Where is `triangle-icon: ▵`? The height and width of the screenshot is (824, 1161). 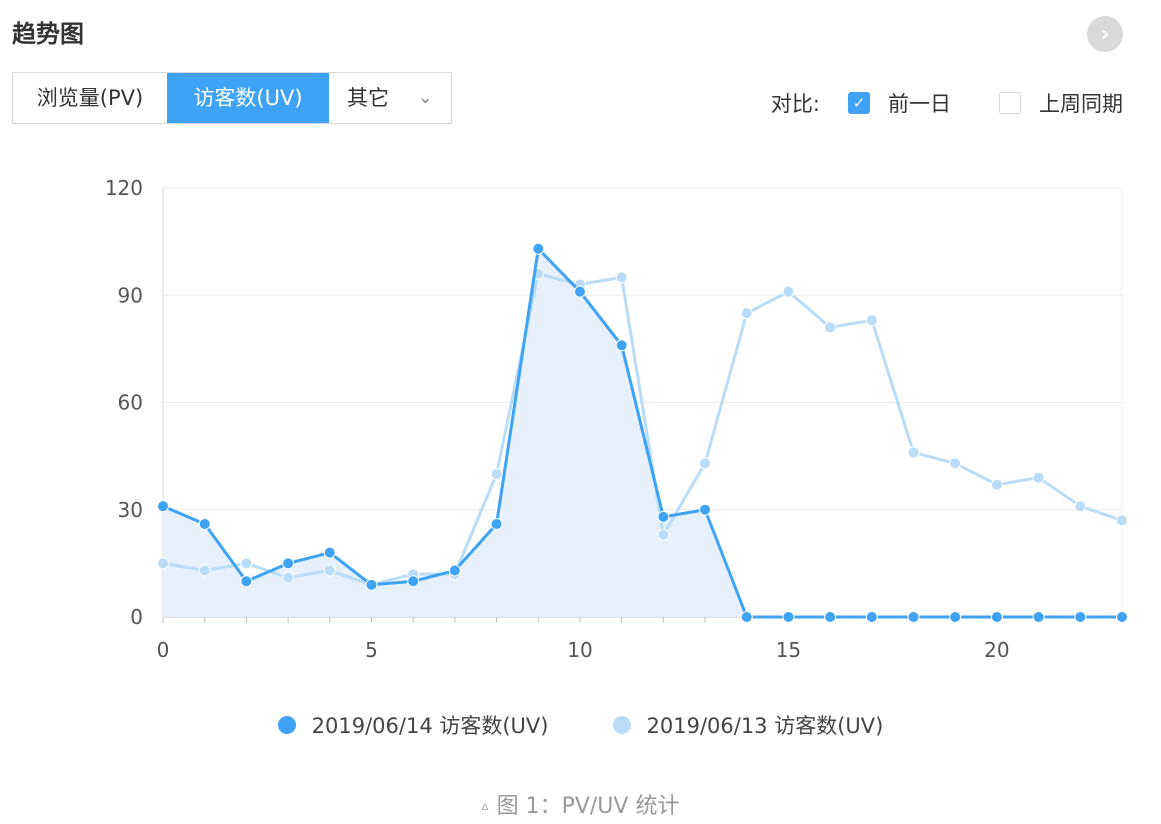
triangle-icon: ▵ is located at coordinates (485, 806).